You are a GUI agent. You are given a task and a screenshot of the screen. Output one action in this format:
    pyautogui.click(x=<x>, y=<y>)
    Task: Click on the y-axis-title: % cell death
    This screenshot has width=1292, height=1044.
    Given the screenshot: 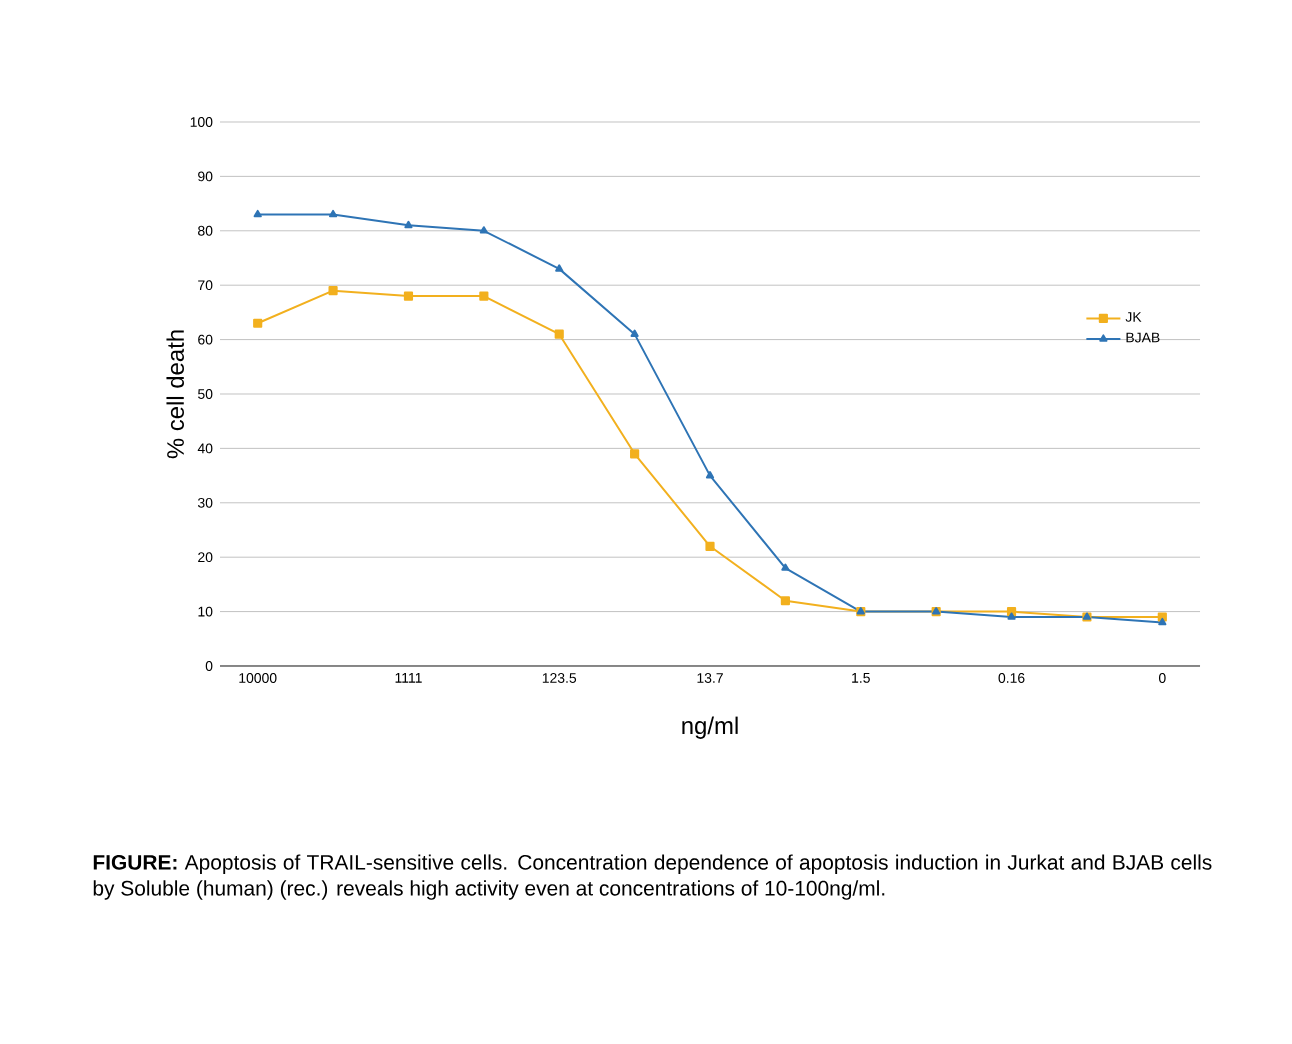 What is the action you would take?
    pyautogui.click(x=175, y=394)
    